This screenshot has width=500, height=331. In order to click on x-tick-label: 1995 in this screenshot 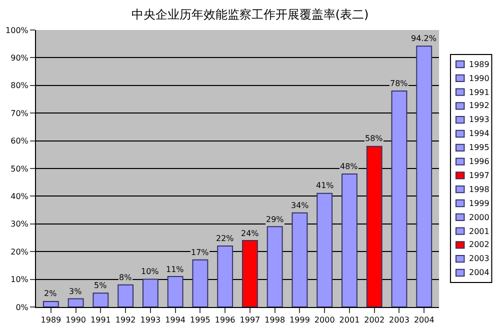, I will do `click(200, 320)`.